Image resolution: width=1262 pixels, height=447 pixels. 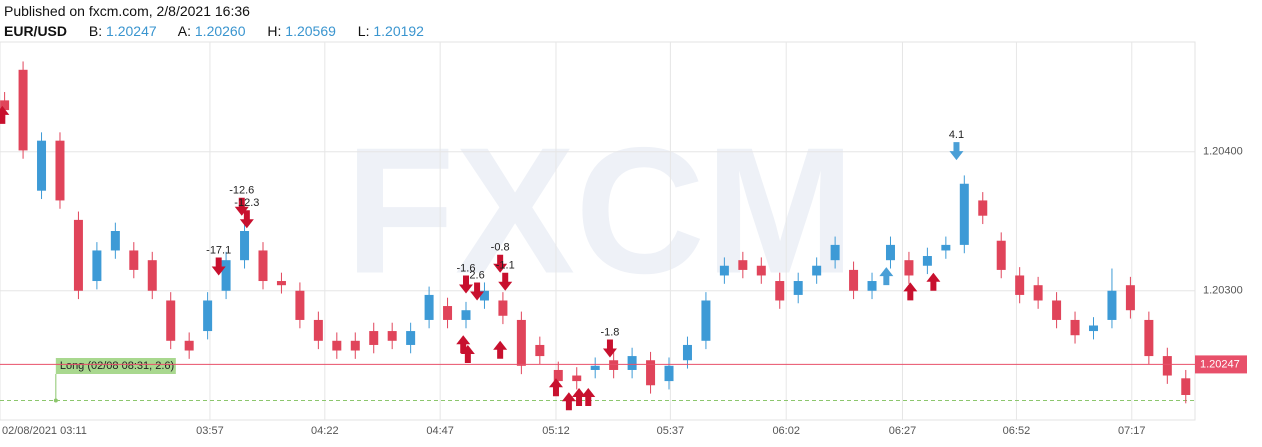 What do you see at coordinates (310, 31) in the screenshot?
I see `quote-value: 1.20569` at bounding box center [310, 31].